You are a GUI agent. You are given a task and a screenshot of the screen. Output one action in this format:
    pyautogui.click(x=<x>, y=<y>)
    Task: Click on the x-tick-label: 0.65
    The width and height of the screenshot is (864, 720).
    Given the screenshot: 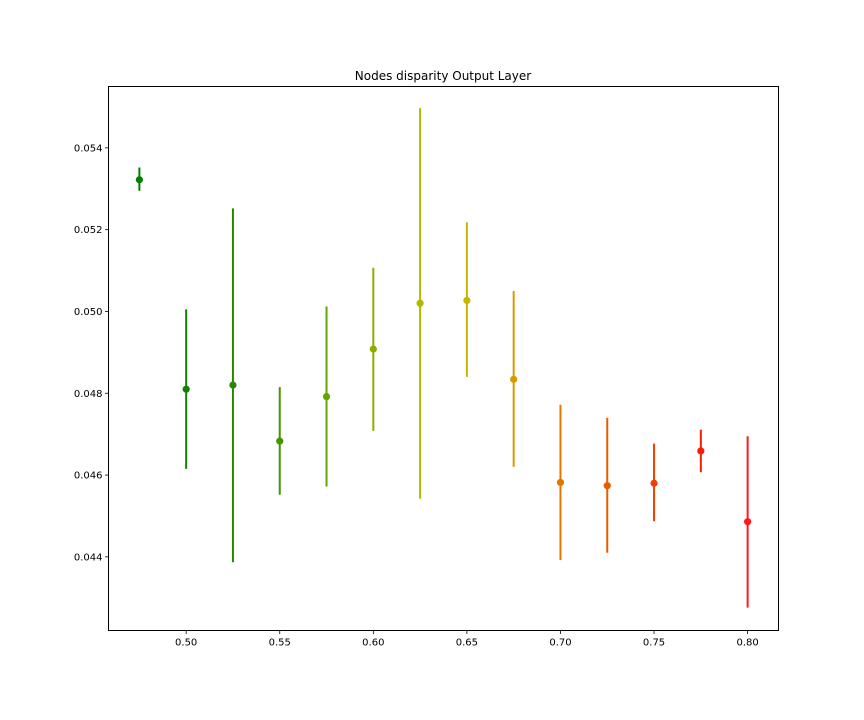 What is the action you would take?
    pyautogui.click(x=467, y=643)
    